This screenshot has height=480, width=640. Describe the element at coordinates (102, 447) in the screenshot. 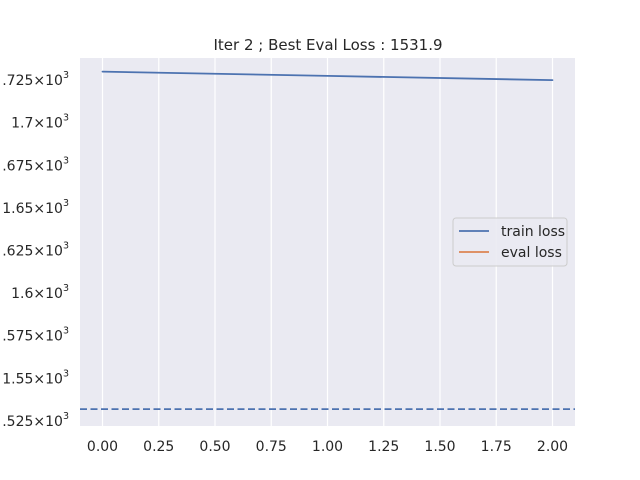

I see `x-tick-label: 0.00` at that location.